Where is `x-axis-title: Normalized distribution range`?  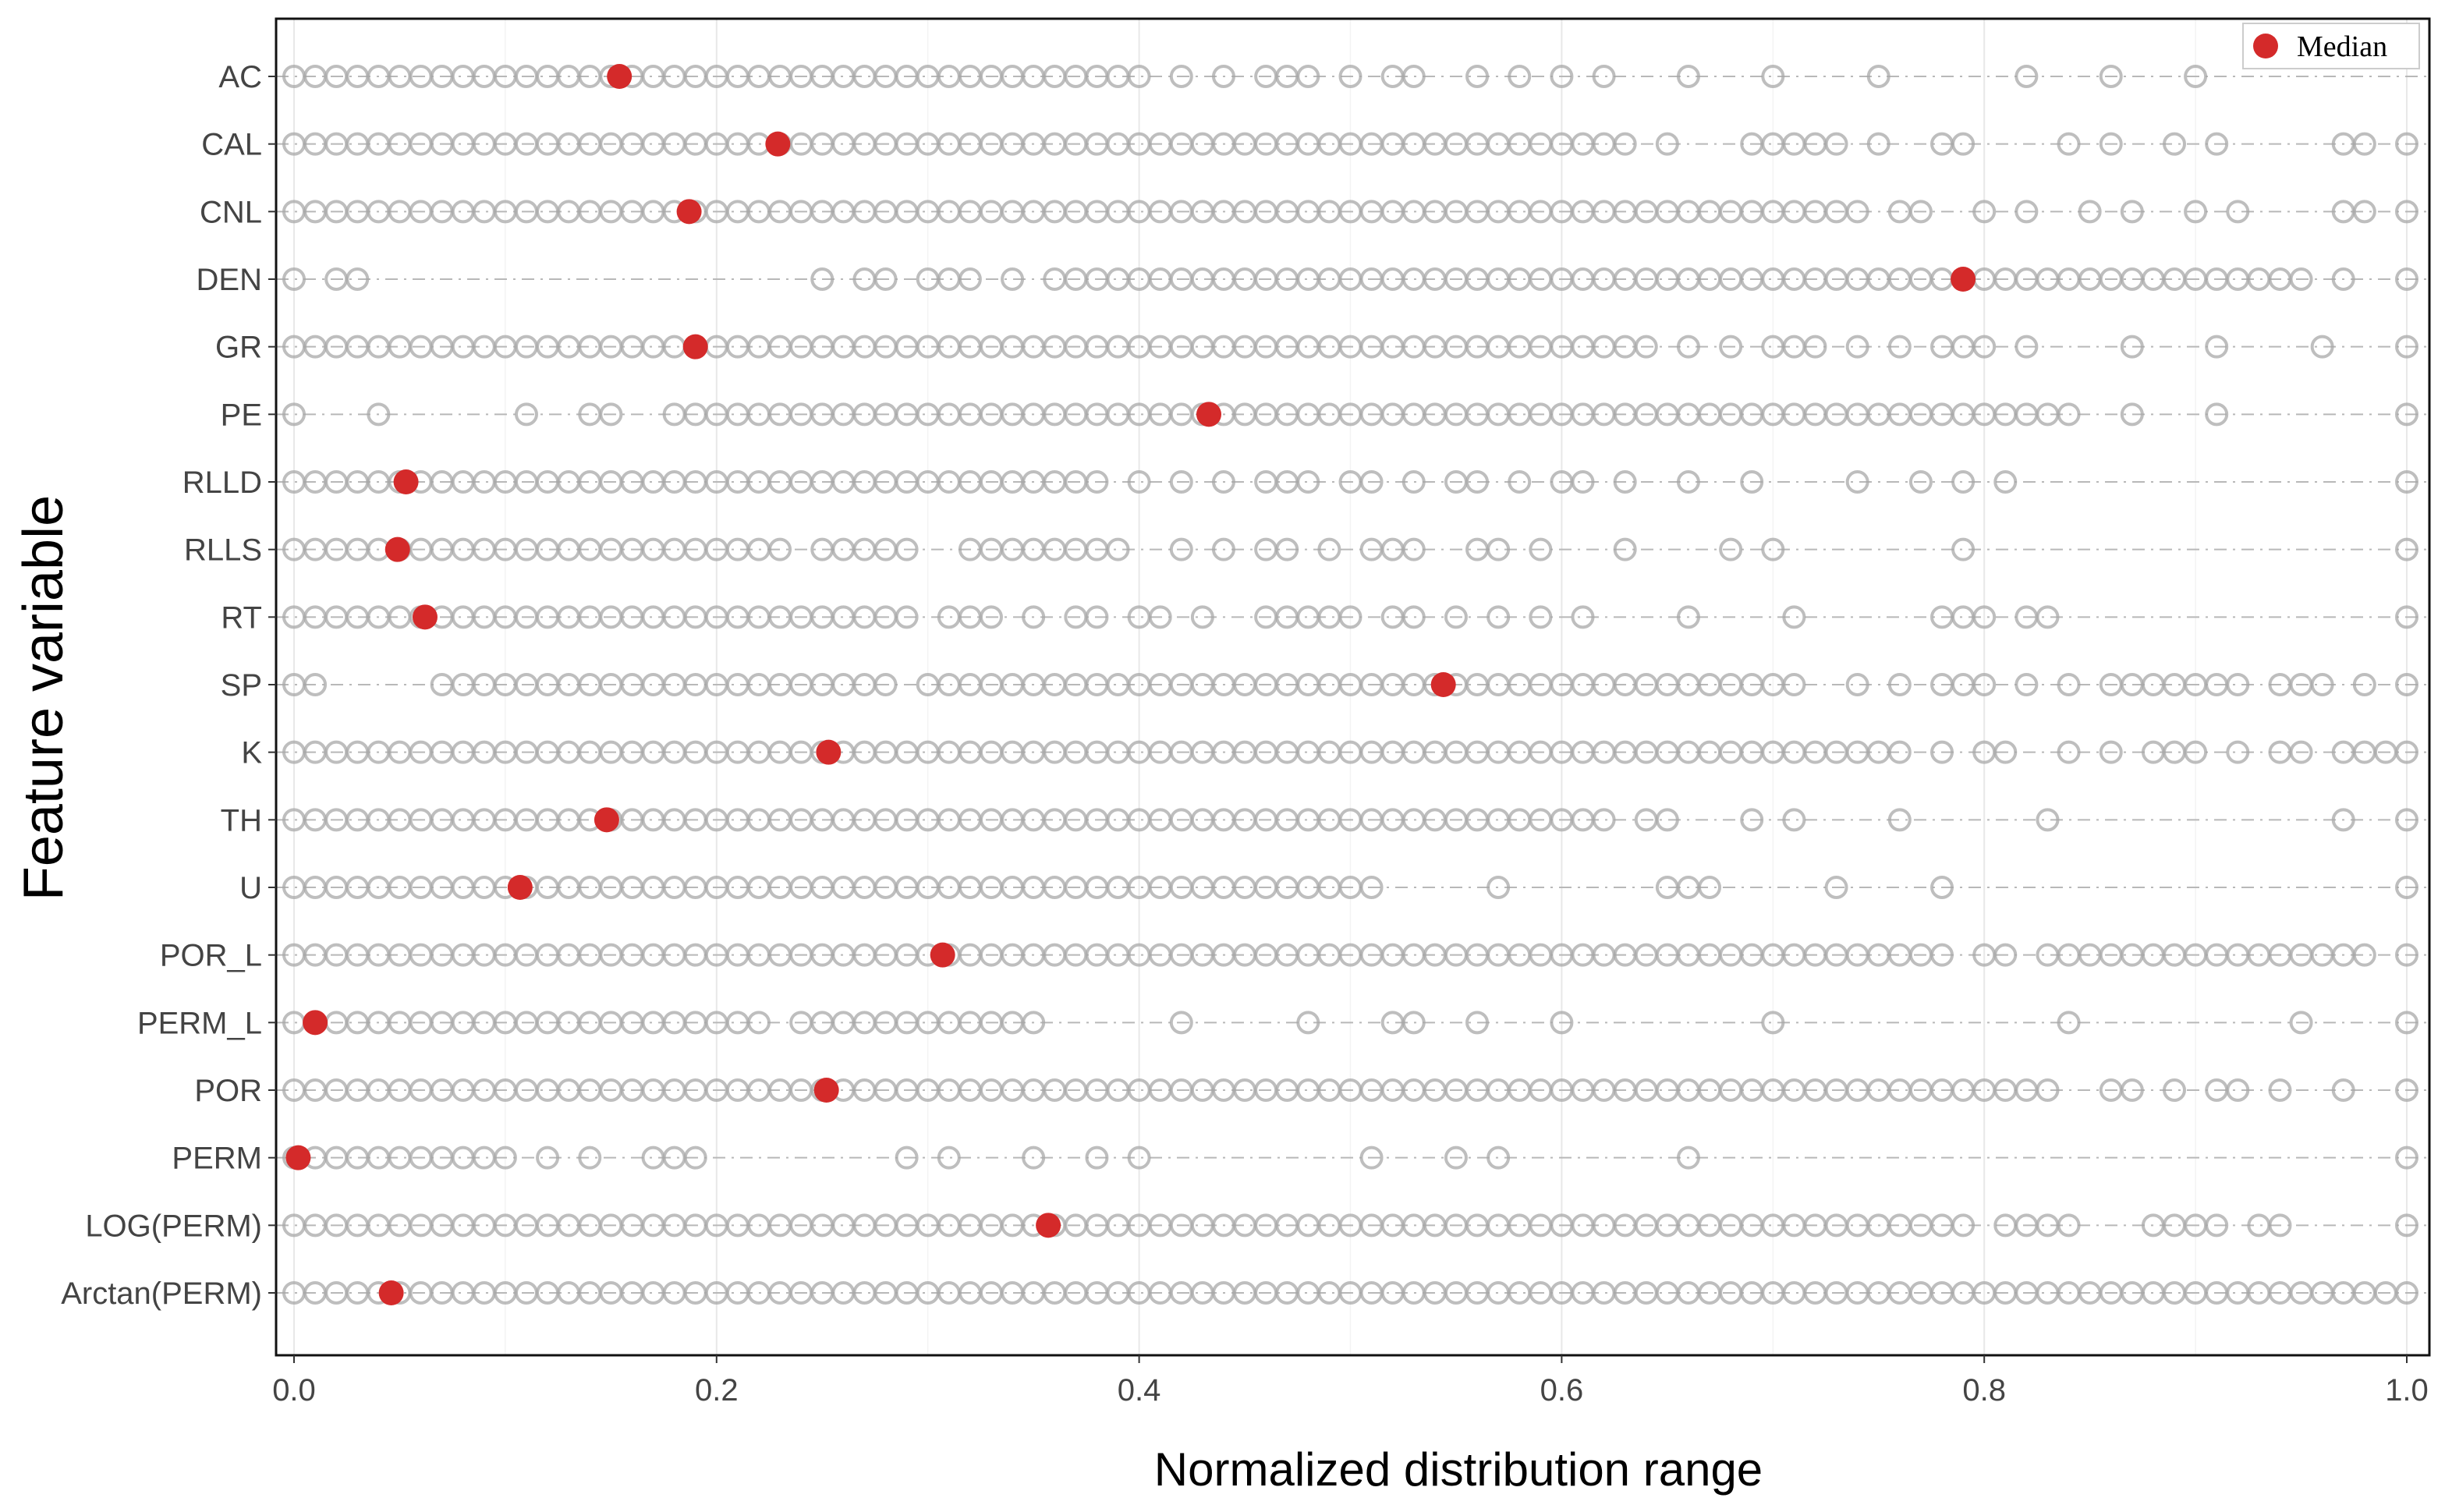
x-axis-title: Normalized distribution range is located at coordinates (1458, 1469).